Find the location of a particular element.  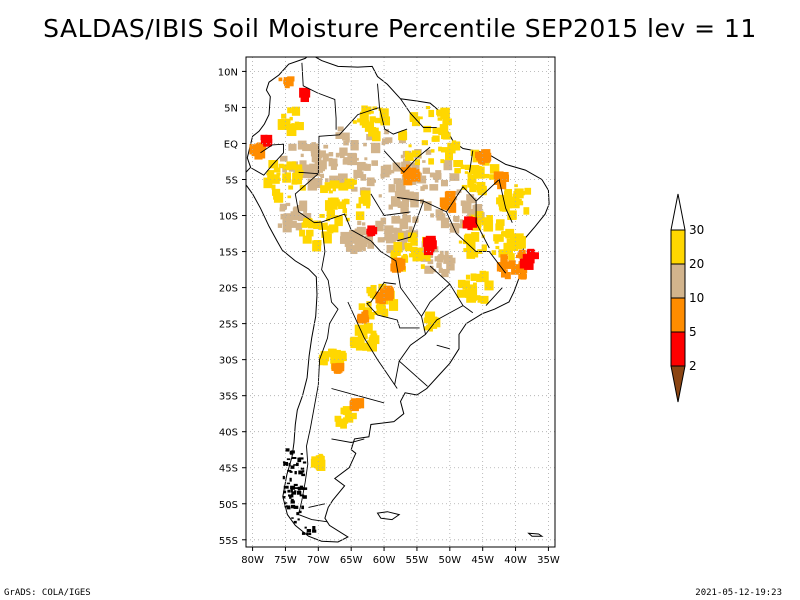

colorbar-upper-arrow is located at coordinates (678, 212).